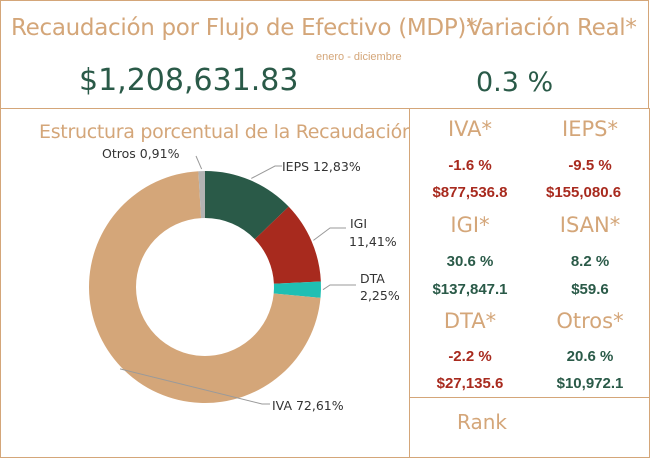 The height and width of the screenshot is (458, 651). What do you see at coordinates (141, 153) in the screenshot?
I see `otros-slice-label: Otros 0,91%` at bounding box center [141, 153].